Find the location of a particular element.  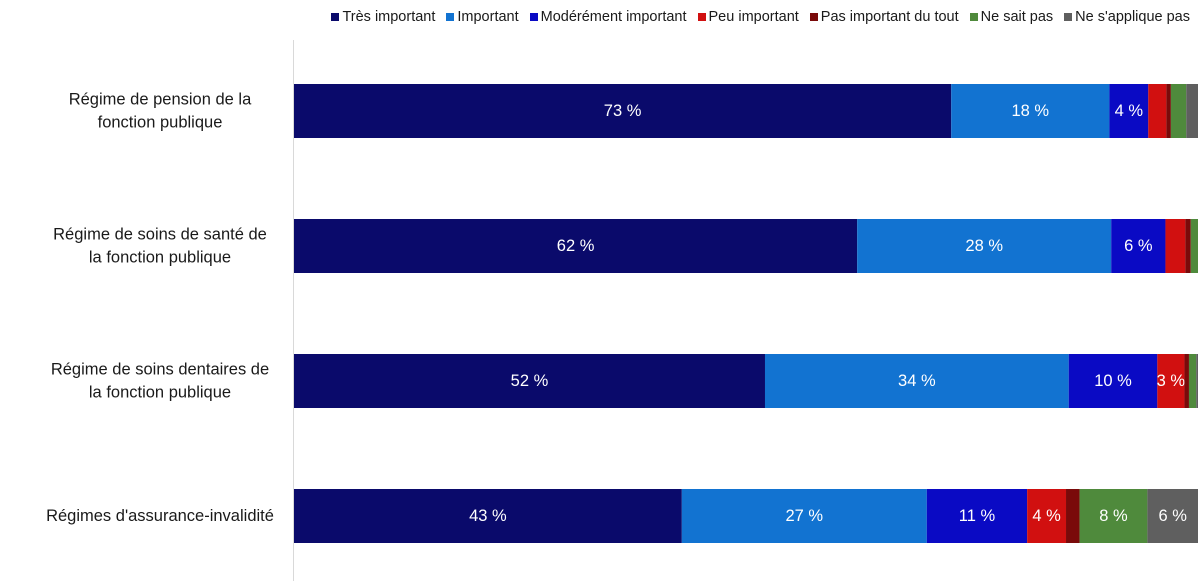

data-label: 73 % is located at coordinates (623, 111).